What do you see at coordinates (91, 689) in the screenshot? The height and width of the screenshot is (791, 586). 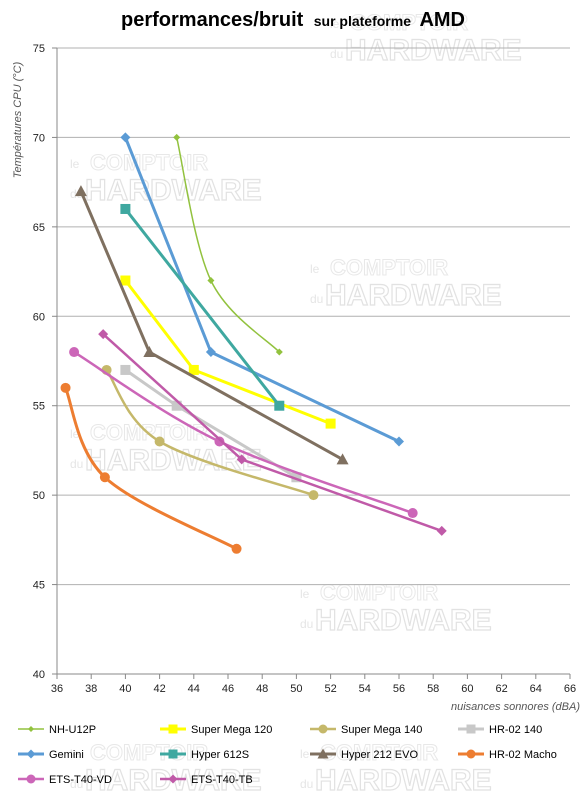 I see `x-tick-label: 38` at bounding box center [91, 689].